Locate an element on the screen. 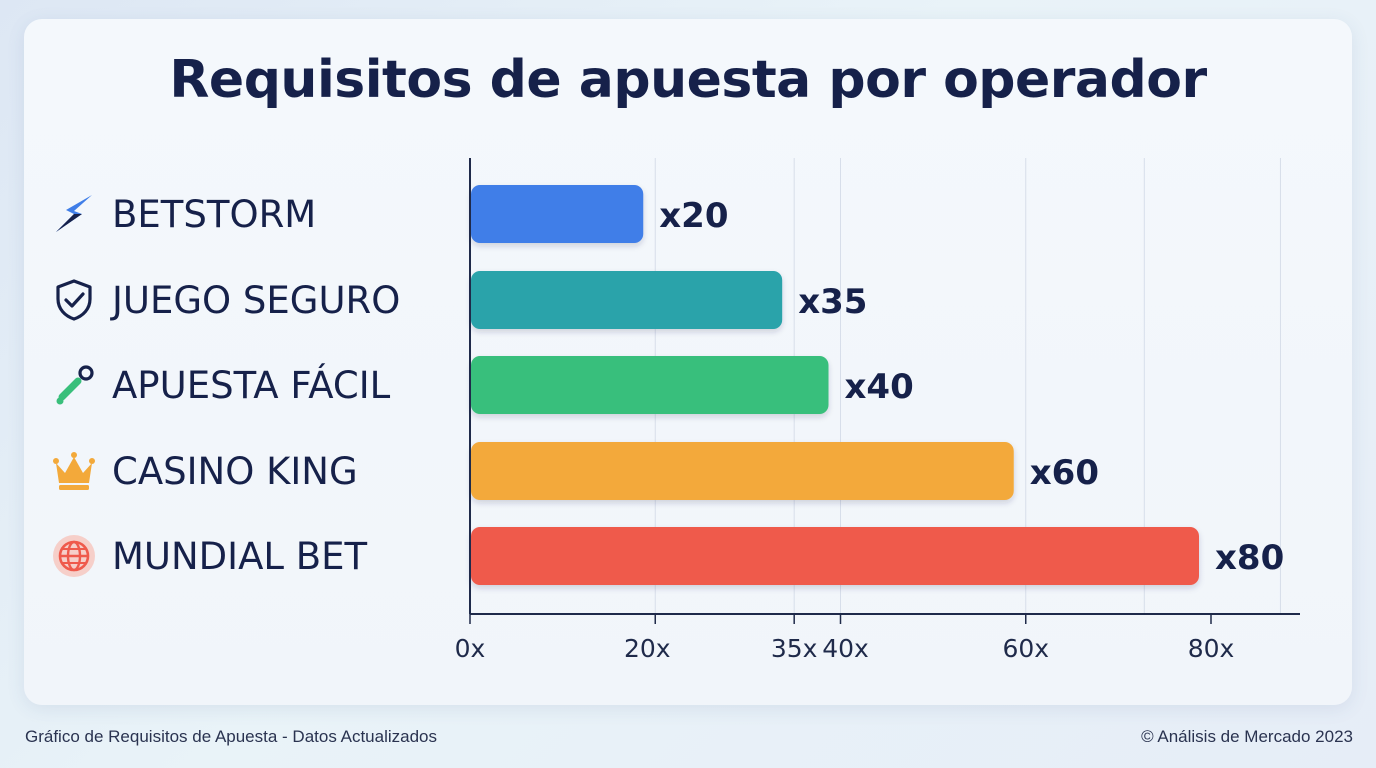 This screenshot has width=1376, height=768. operator-row-juego-seguro: JUEGO SEGURO is located at coordinates (260, 300).